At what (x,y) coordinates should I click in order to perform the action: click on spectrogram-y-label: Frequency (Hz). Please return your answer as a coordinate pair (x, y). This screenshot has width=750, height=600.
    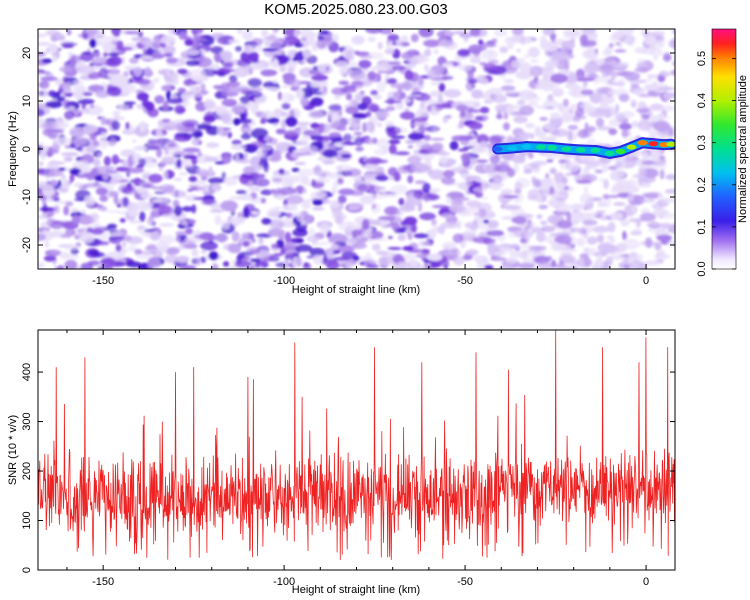
    Looking at the image, I should click on (13, 149).